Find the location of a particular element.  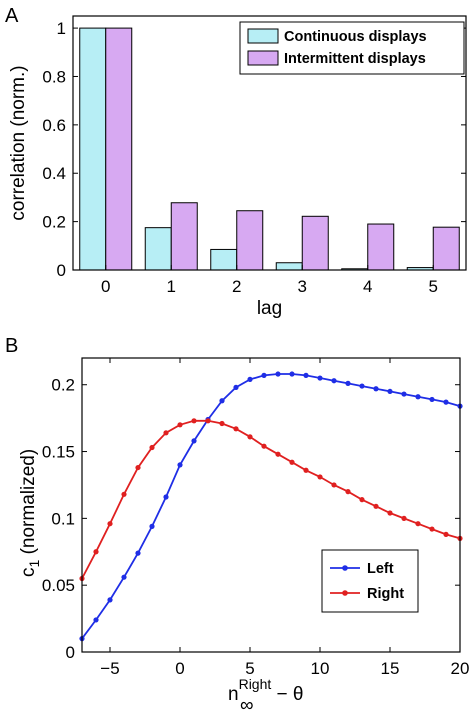

y-tick-label: 0.8 is located at coordinates (54, 76).